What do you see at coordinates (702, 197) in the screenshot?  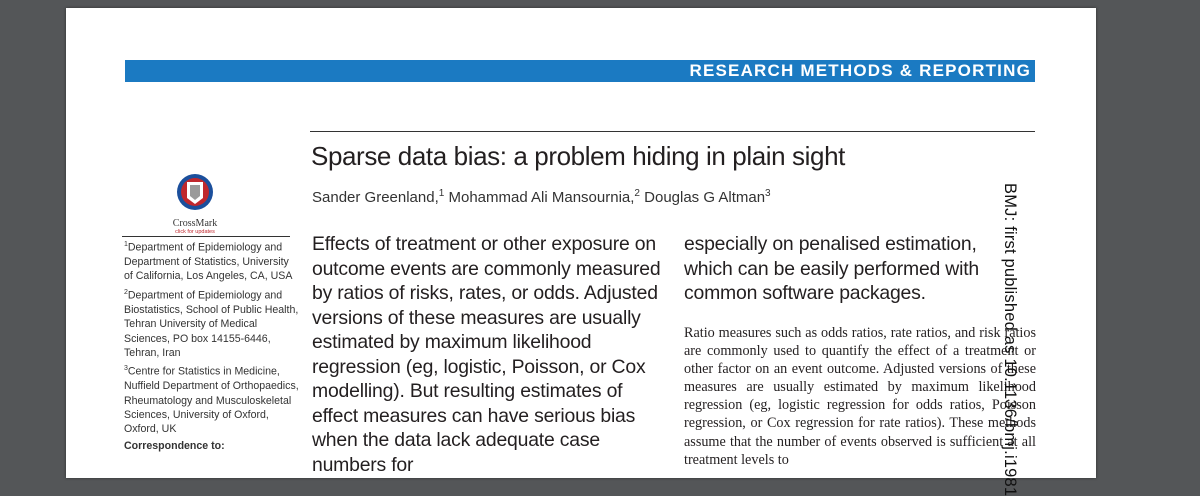 I see `author-name: Douglas G Altman` at bounding box center [702, 197].